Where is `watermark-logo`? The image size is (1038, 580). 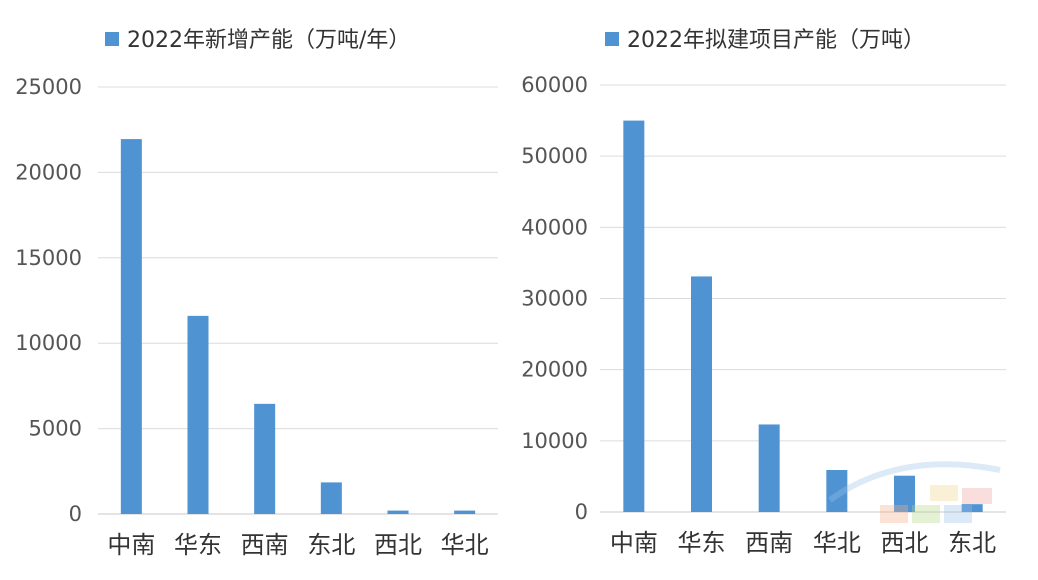 watermark-logo is located at coordinates (914, 492).